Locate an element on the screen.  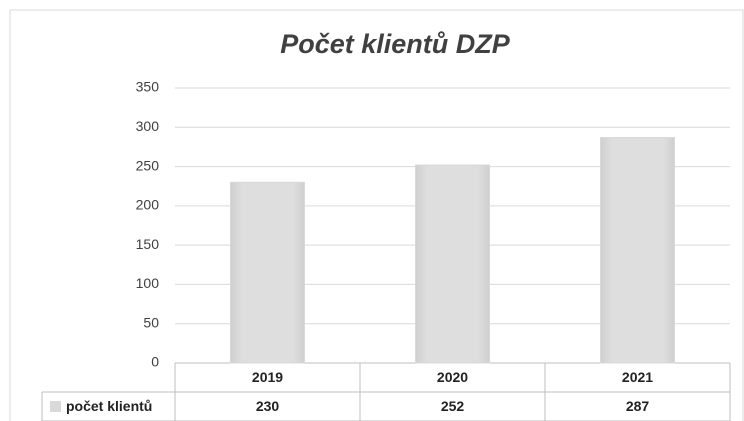
x-tick-label: 2019 is located at coordinates (267, 377).